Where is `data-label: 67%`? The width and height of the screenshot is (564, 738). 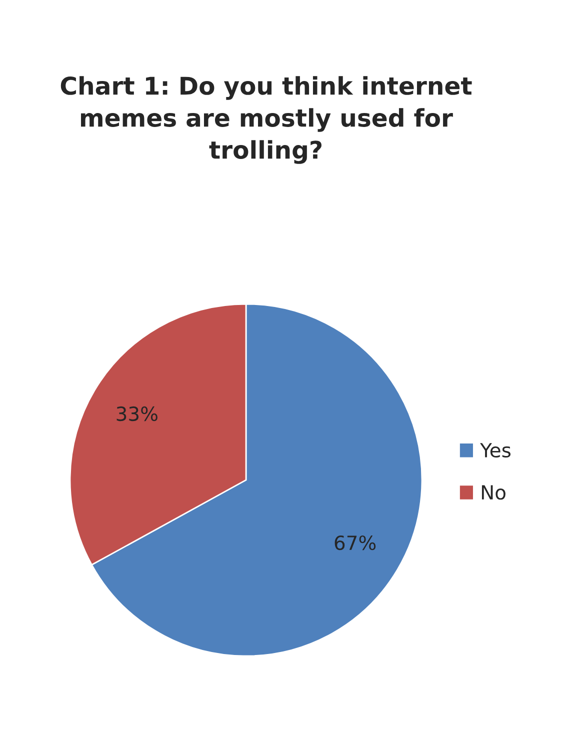 data-label: 67% is located at coordinates (355, 542).